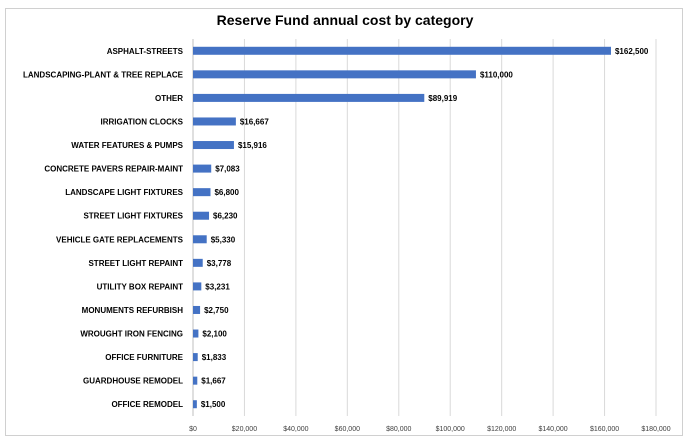  What do you see at coordinates (147, 404) in the screenshot?
I see `category-label: OFFICE REMODEL` at bounding box center [147, 404].